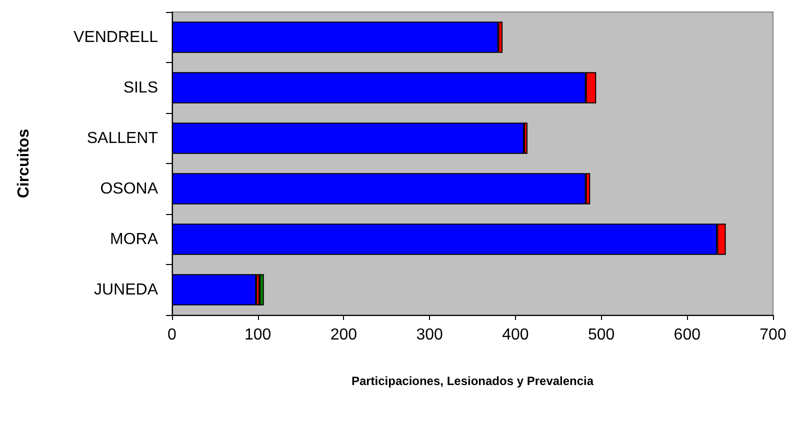  Describe the element at coordinates (472, 381) in the screenshot. I see `x-axis-title: Participaciones, Lesionados y Prevalencia` at that location.